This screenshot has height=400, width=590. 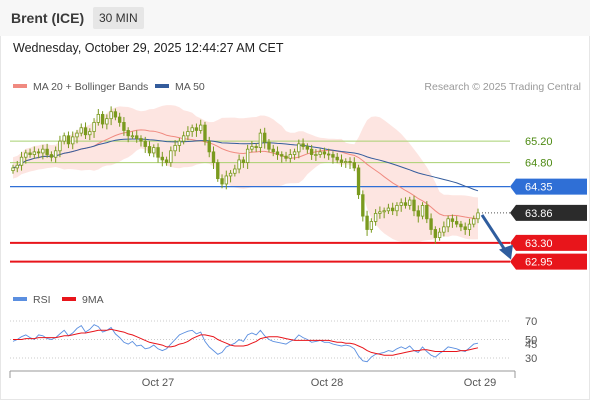 I want to click on level-badge-64.35: 64.35, so click(x=548, y=186).